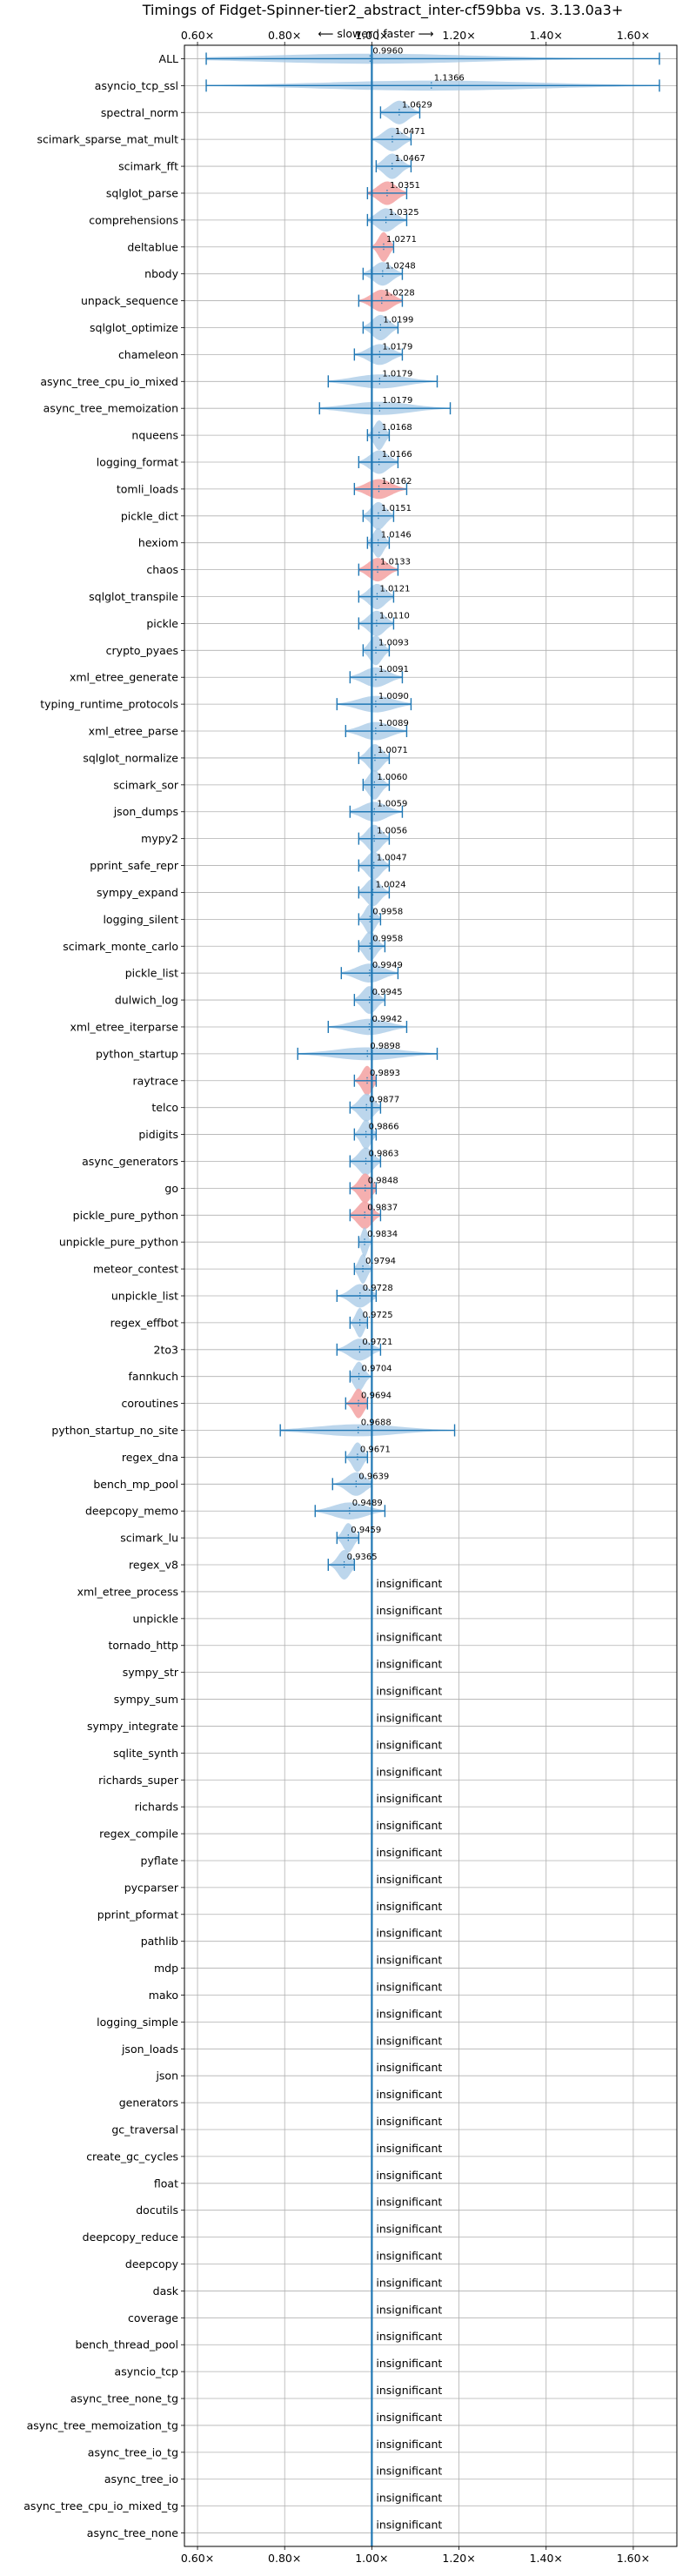  I want to click on y-tick-label: 2to3, so click(166, 1349).